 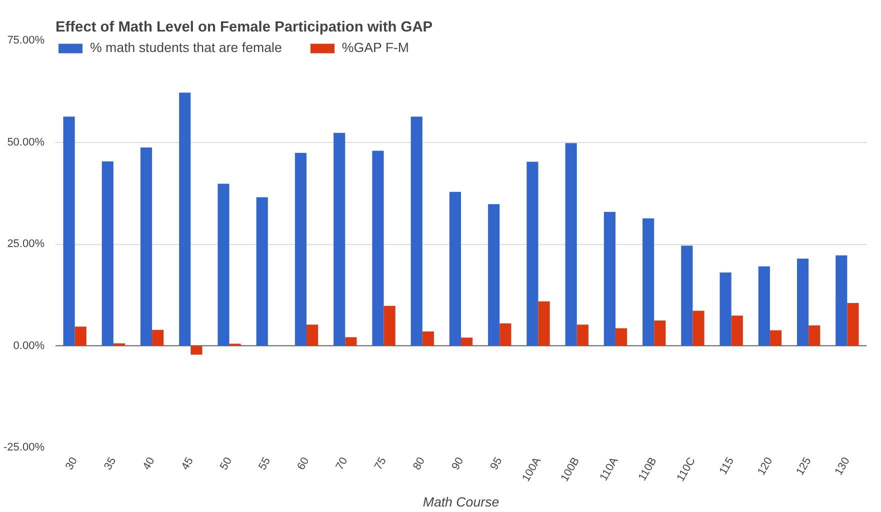 What do you see at coordinates (226, 463) in the screenshot?
I see `x-tick-label: 50` at bounding box center [226, 463].